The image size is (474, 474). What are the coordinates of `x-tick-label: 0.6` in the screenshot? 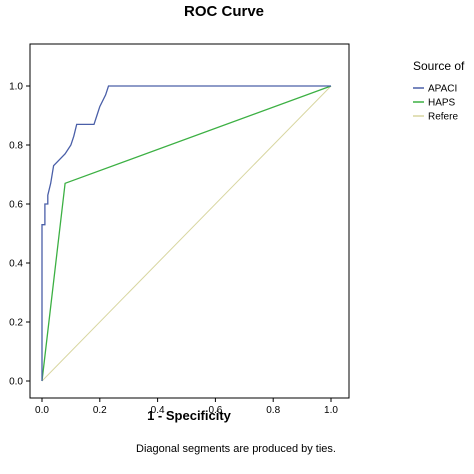 It's located at (215, 410).